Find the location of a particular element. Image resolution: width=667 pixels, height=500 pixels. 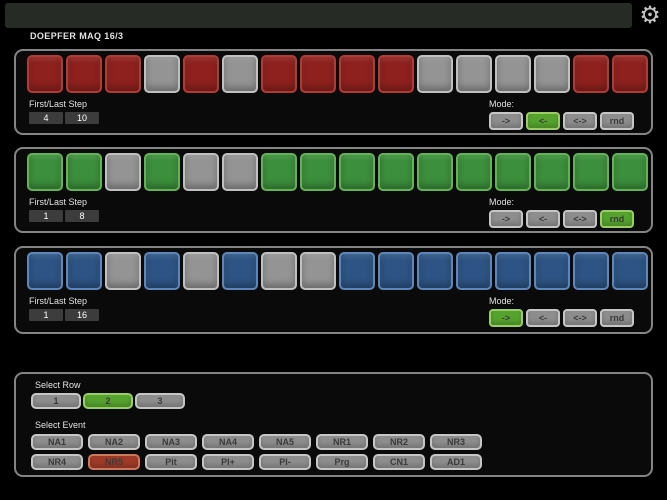

event-Pit-button: Pit is located at coordinates (171, 462).